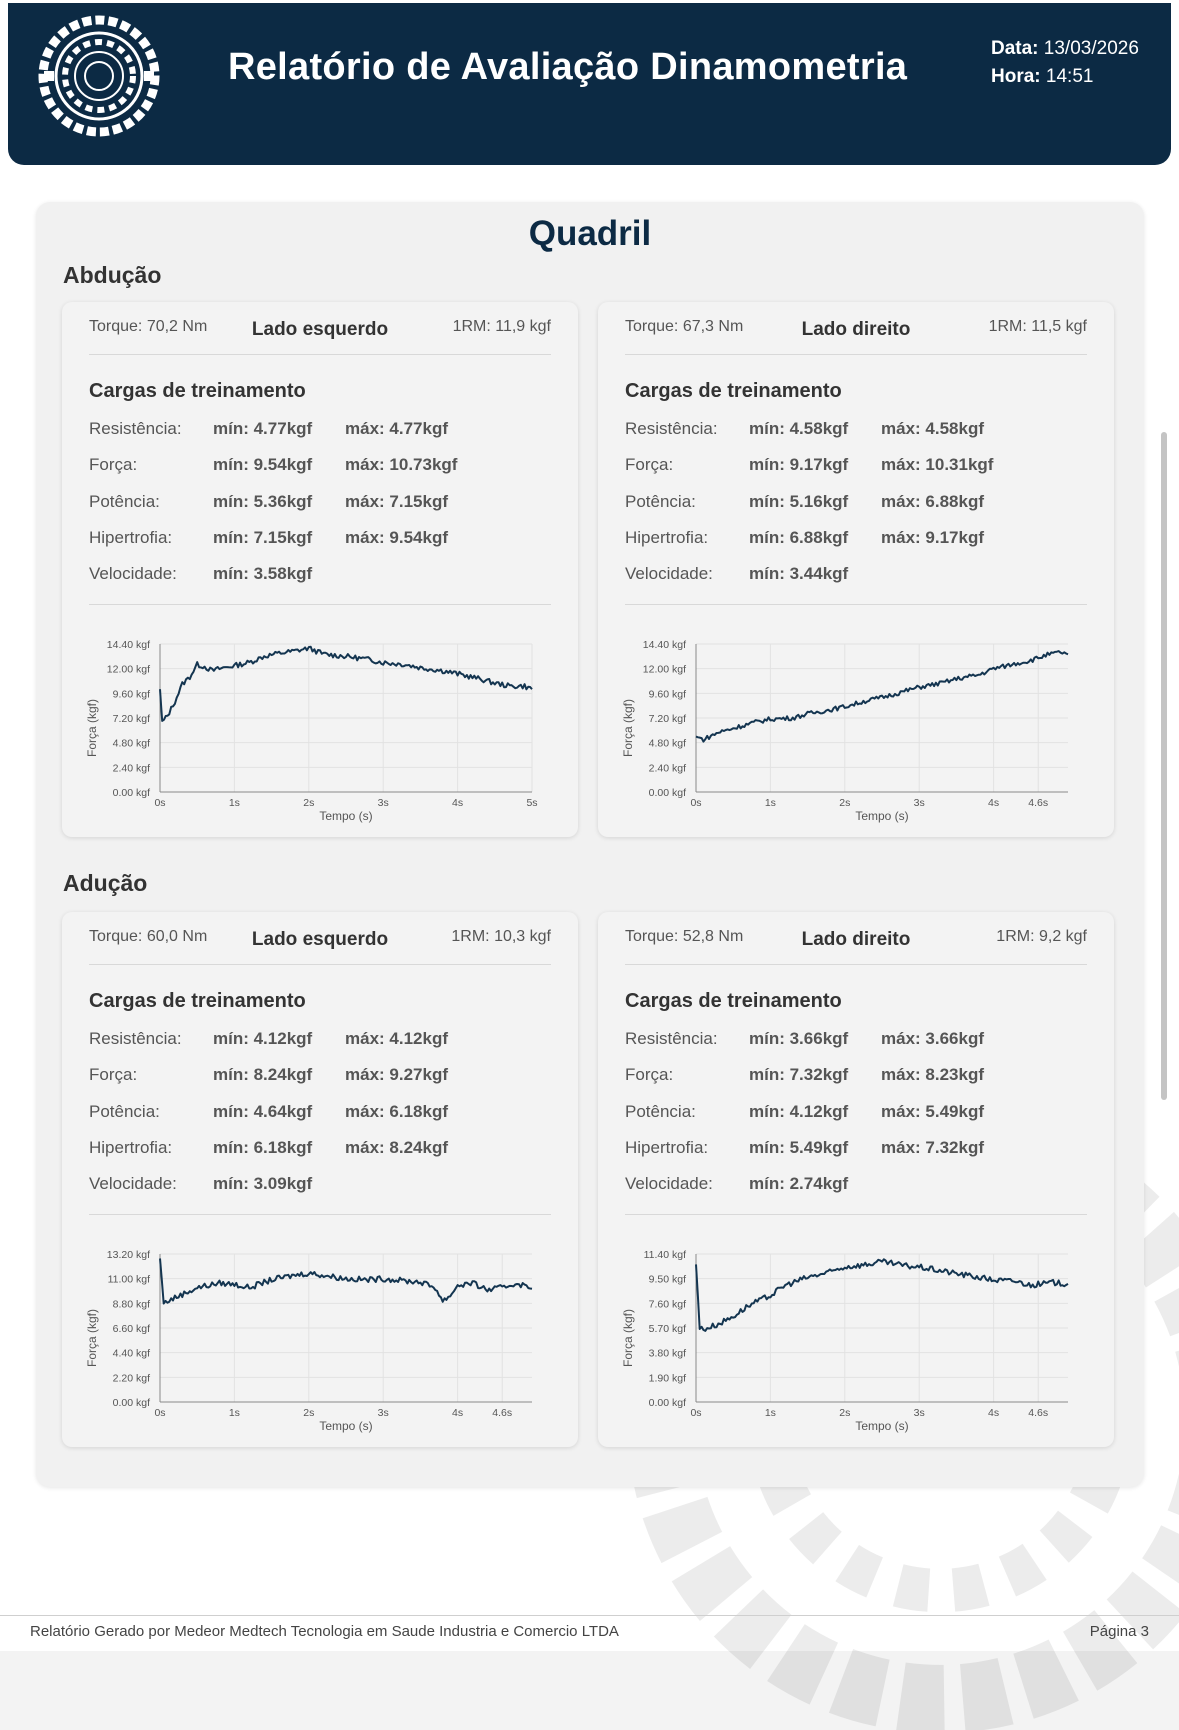 Image resolution: width=1179 pixels, height=1730 pixels. Describe the element at coordinates (932, 1074) in the screenshot. I see `load-max: máx: 8.23kgf` at that location.